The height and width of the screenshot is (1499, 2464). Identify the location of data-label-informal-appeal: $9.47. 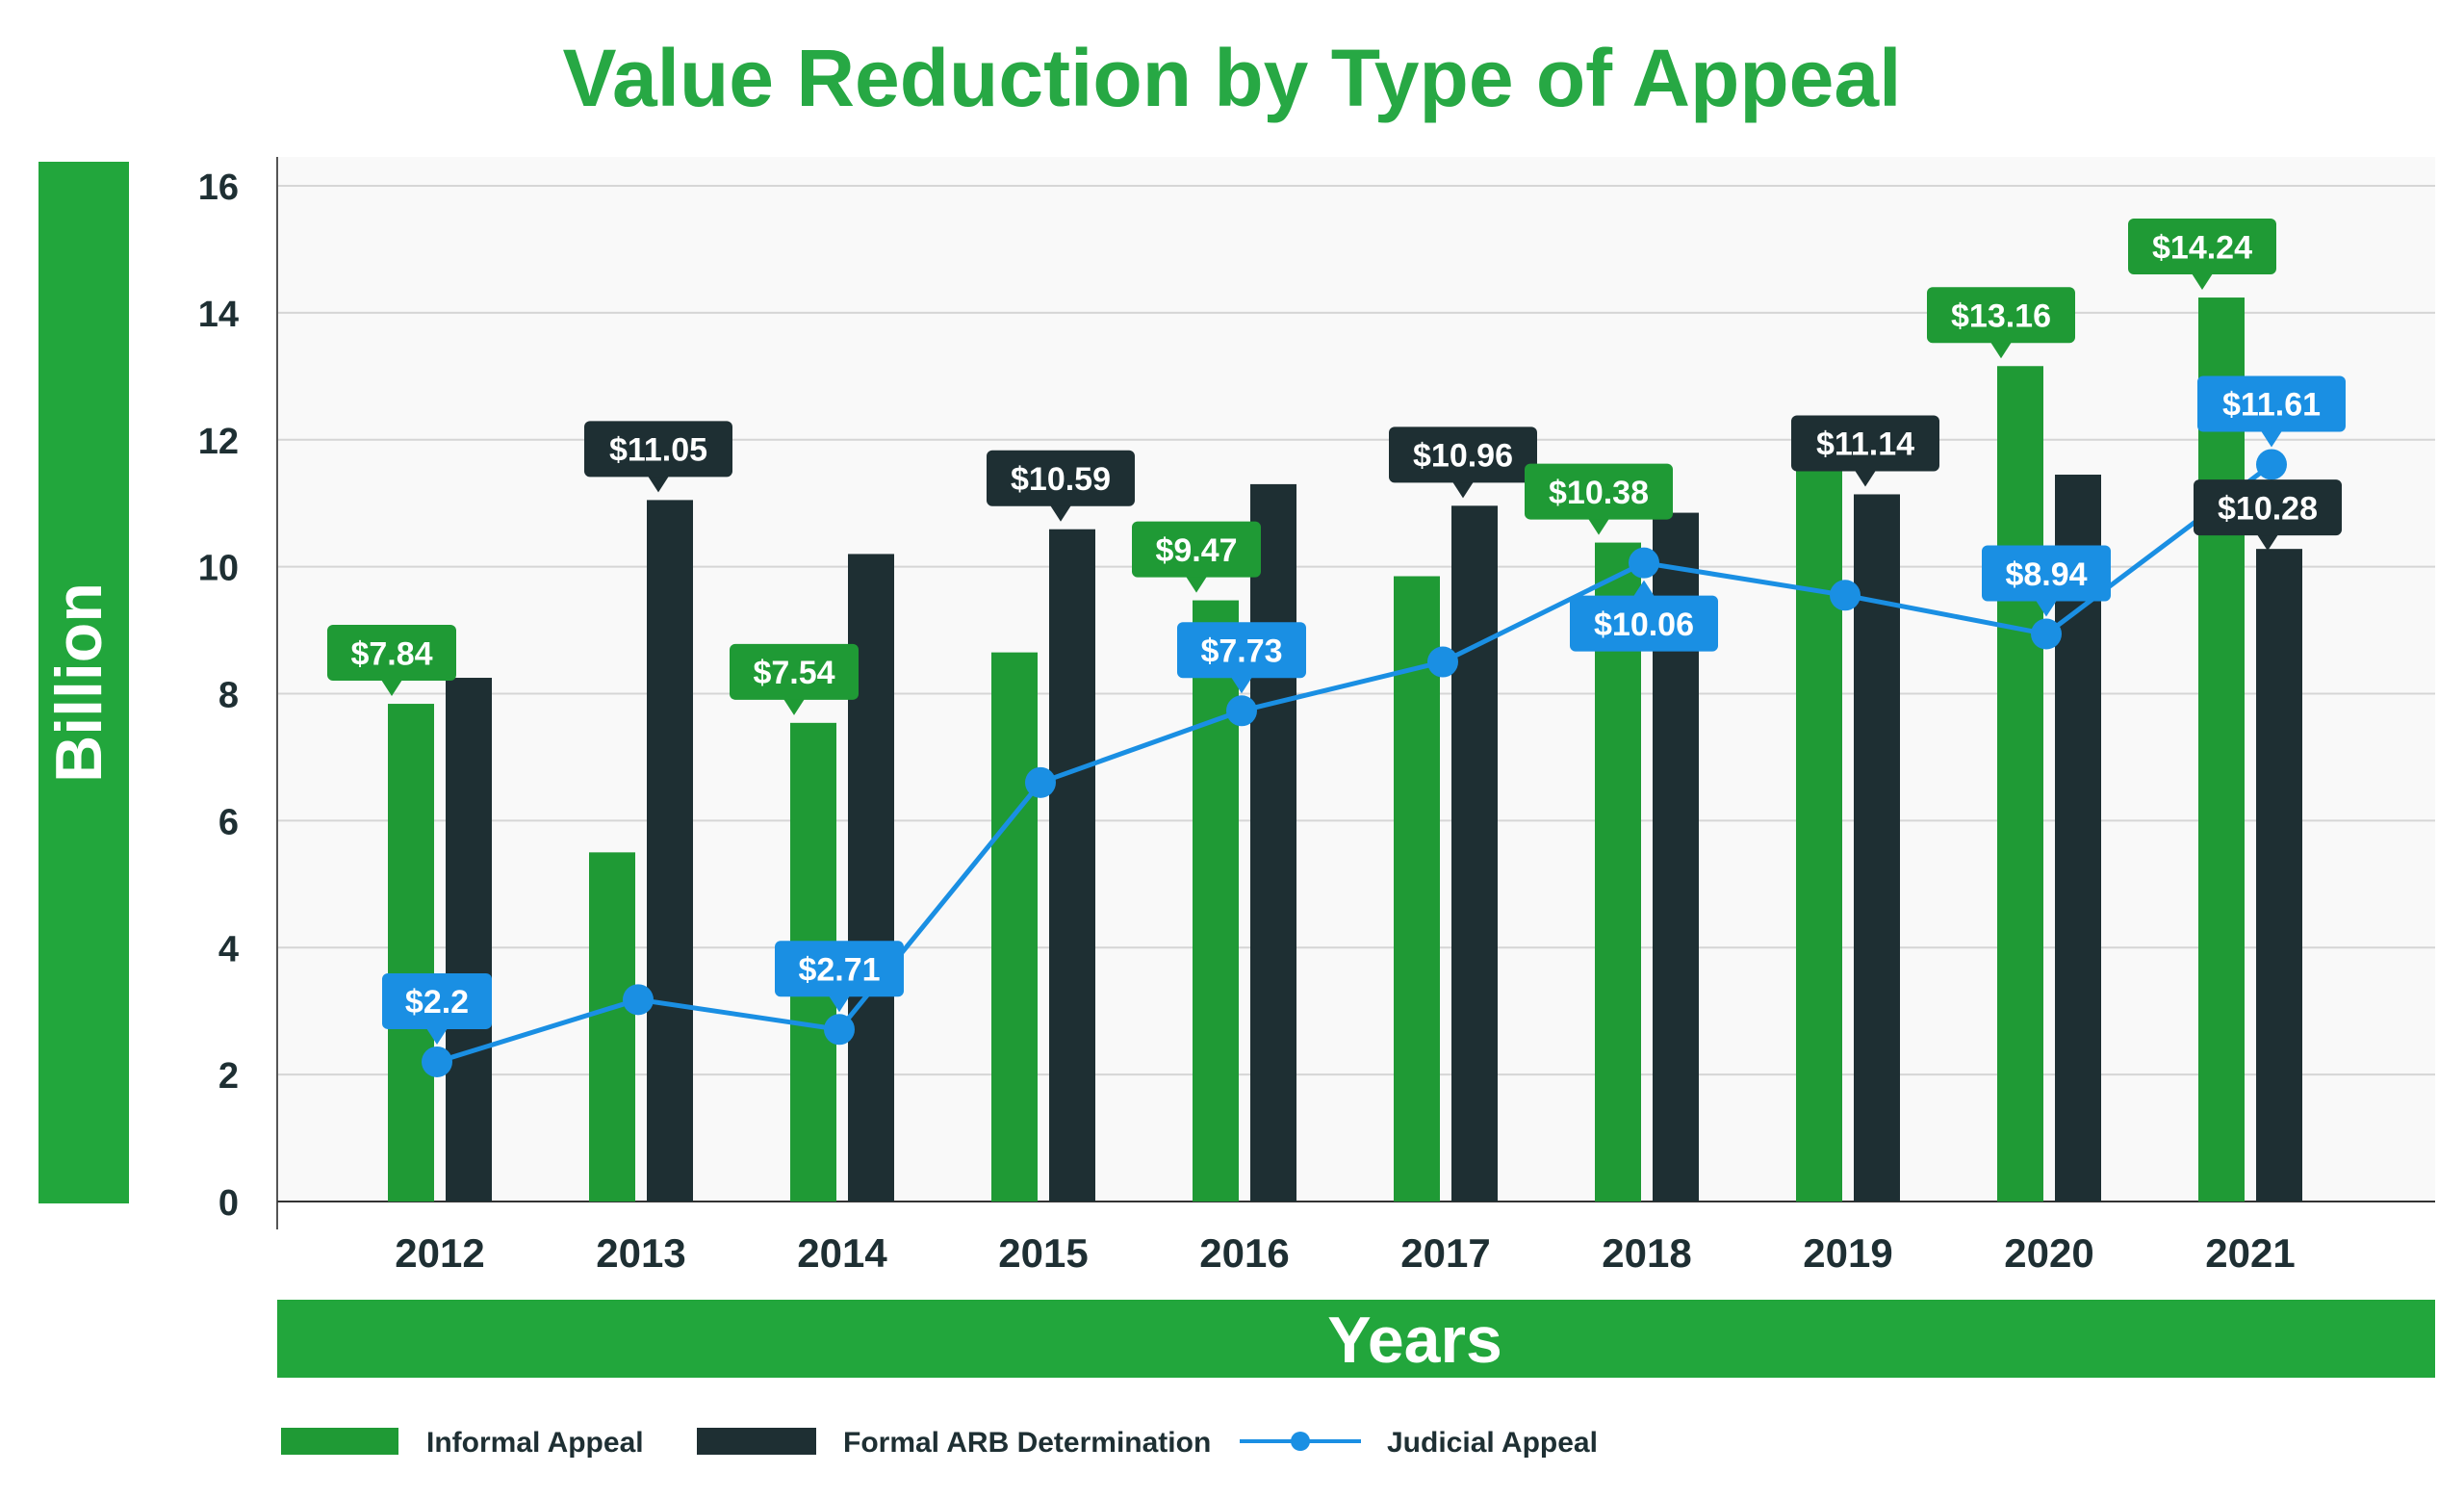
(1196, 557).